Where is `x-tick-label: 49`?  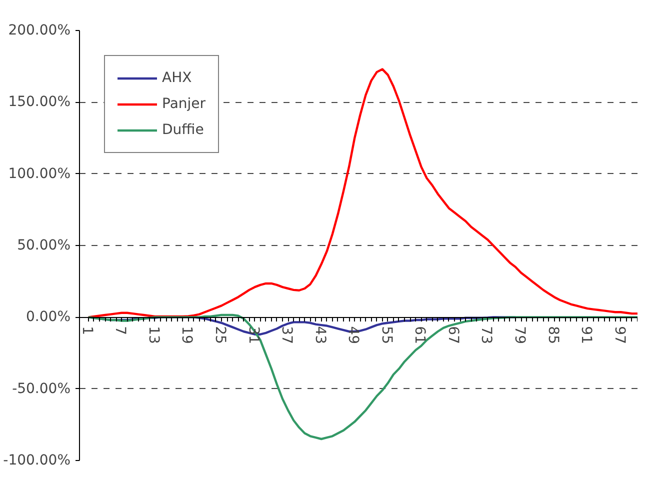 x-tick-label: 49 is located at coordinates (353, 335).